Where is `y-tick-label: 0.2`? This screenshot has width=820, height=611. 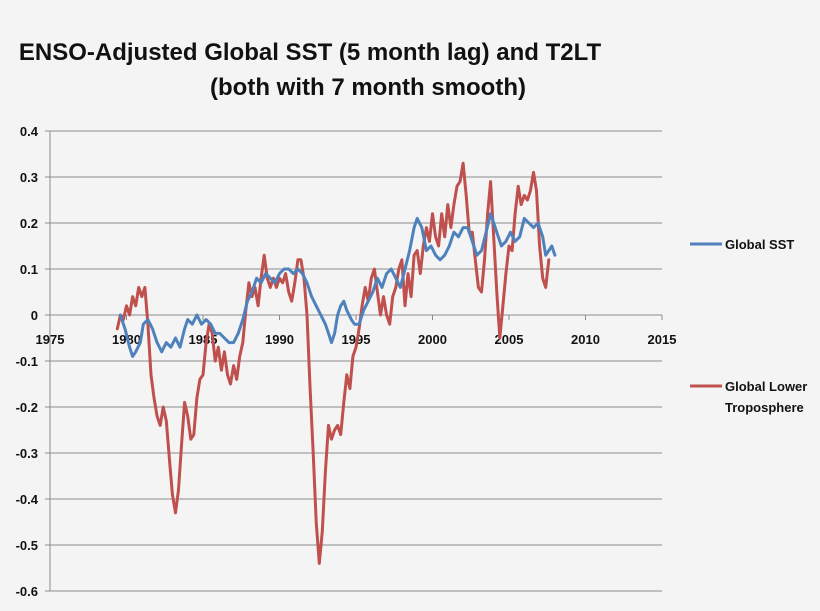 y-tick-label: 0.2 is located at coordinates (29, 223).